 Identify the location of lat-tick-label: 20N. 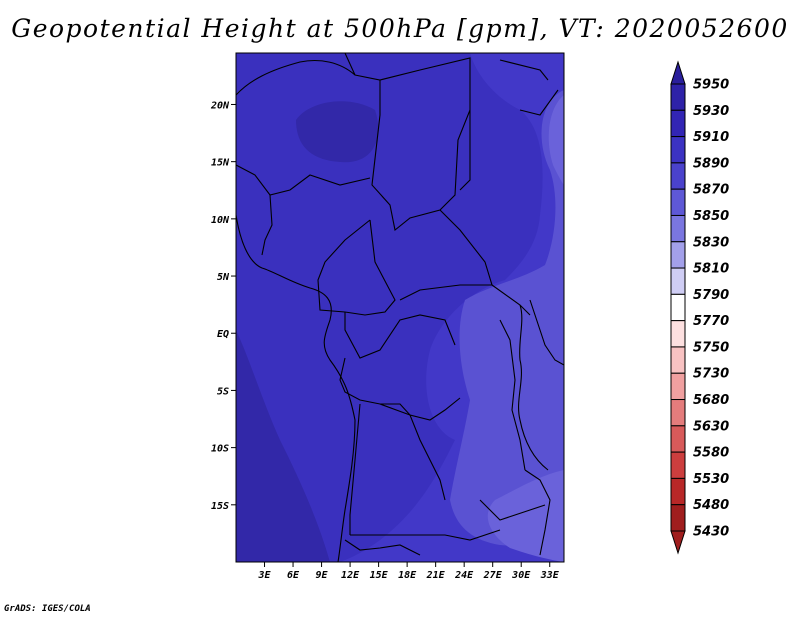
(220, 105).